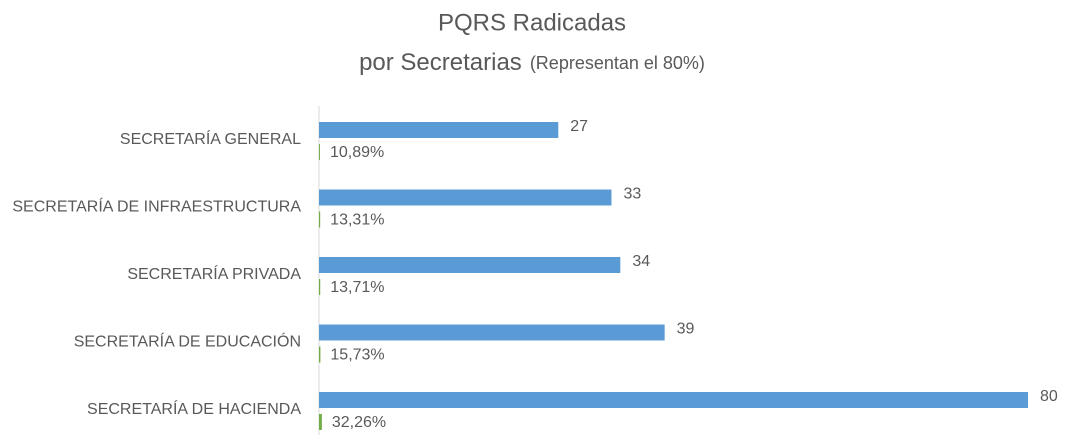 This screenshot has height=435, width=1065. I want to click on category-label: SECRETARÍA PRIVADA, so click(214, 273).